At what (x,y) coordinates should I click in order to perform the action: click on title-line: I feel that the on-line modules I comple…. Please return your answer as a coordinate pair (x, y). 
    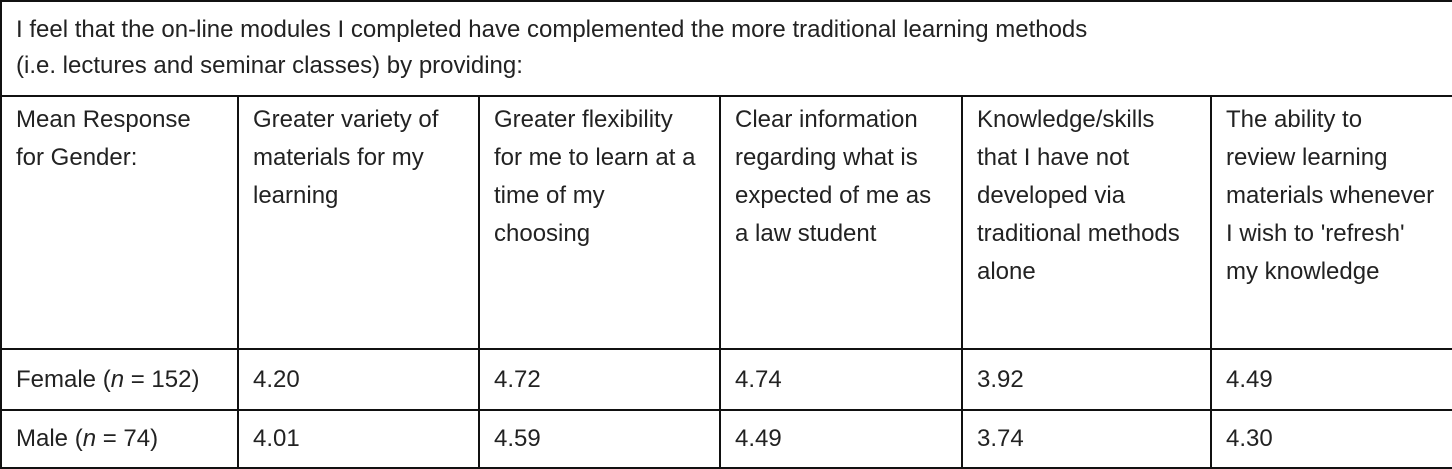
    Looking at the image, I should click on (552, 29).